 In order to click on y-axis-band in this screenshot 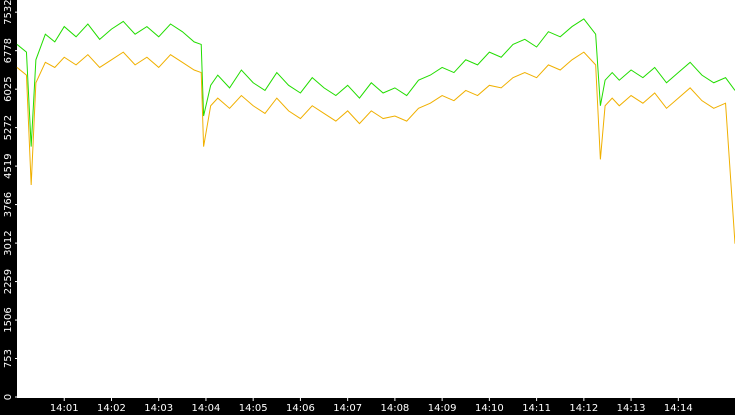, I will do `click(8, 207)`.